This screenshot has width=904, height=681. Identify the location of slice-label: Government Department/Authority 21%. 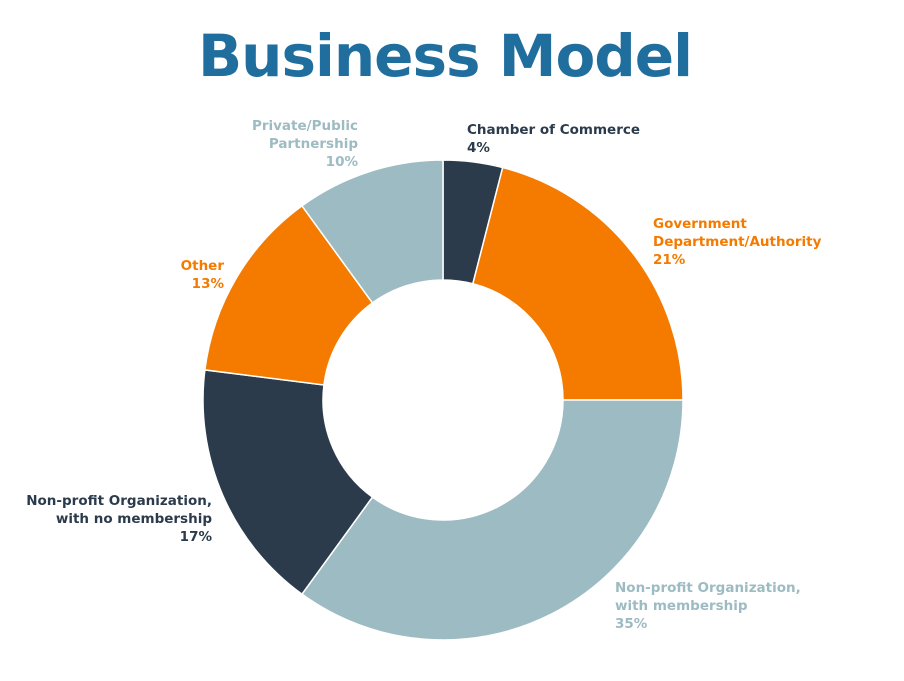
(743, 242).